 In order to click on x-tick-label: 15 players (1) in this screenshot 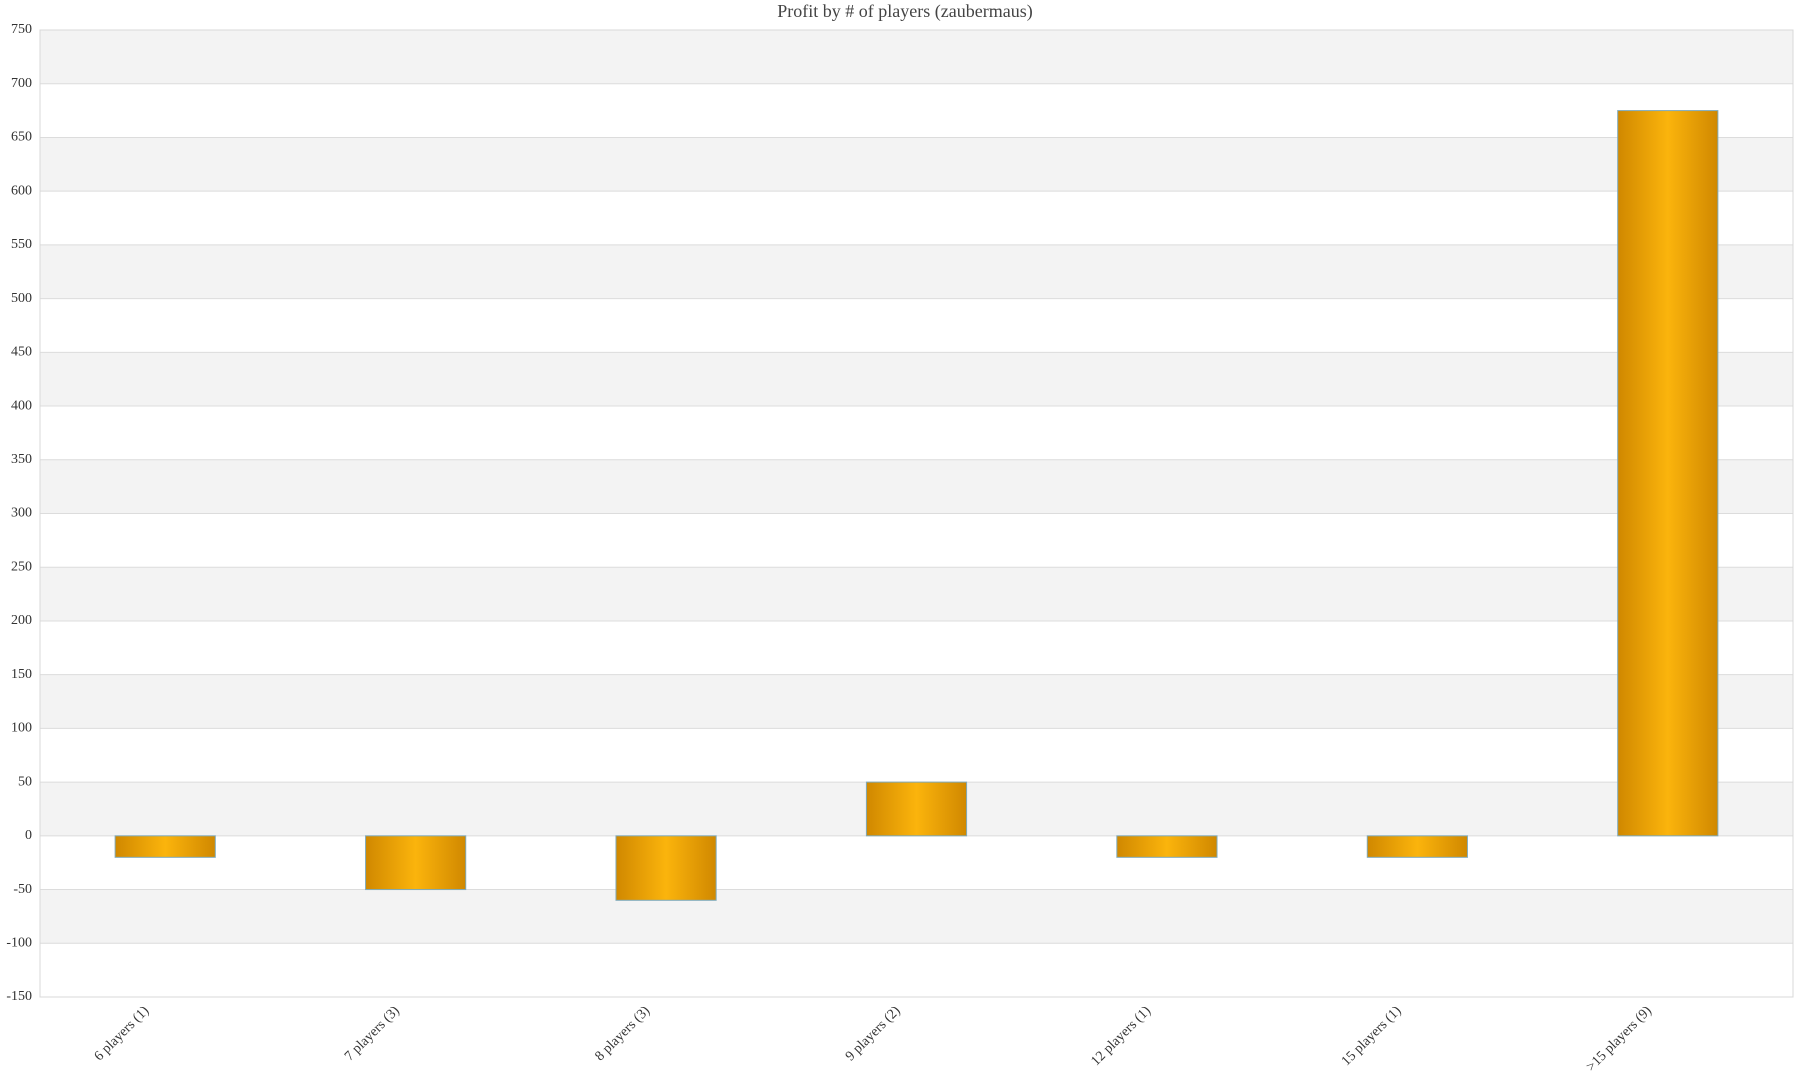, I will do `click(1372, 1036)`.